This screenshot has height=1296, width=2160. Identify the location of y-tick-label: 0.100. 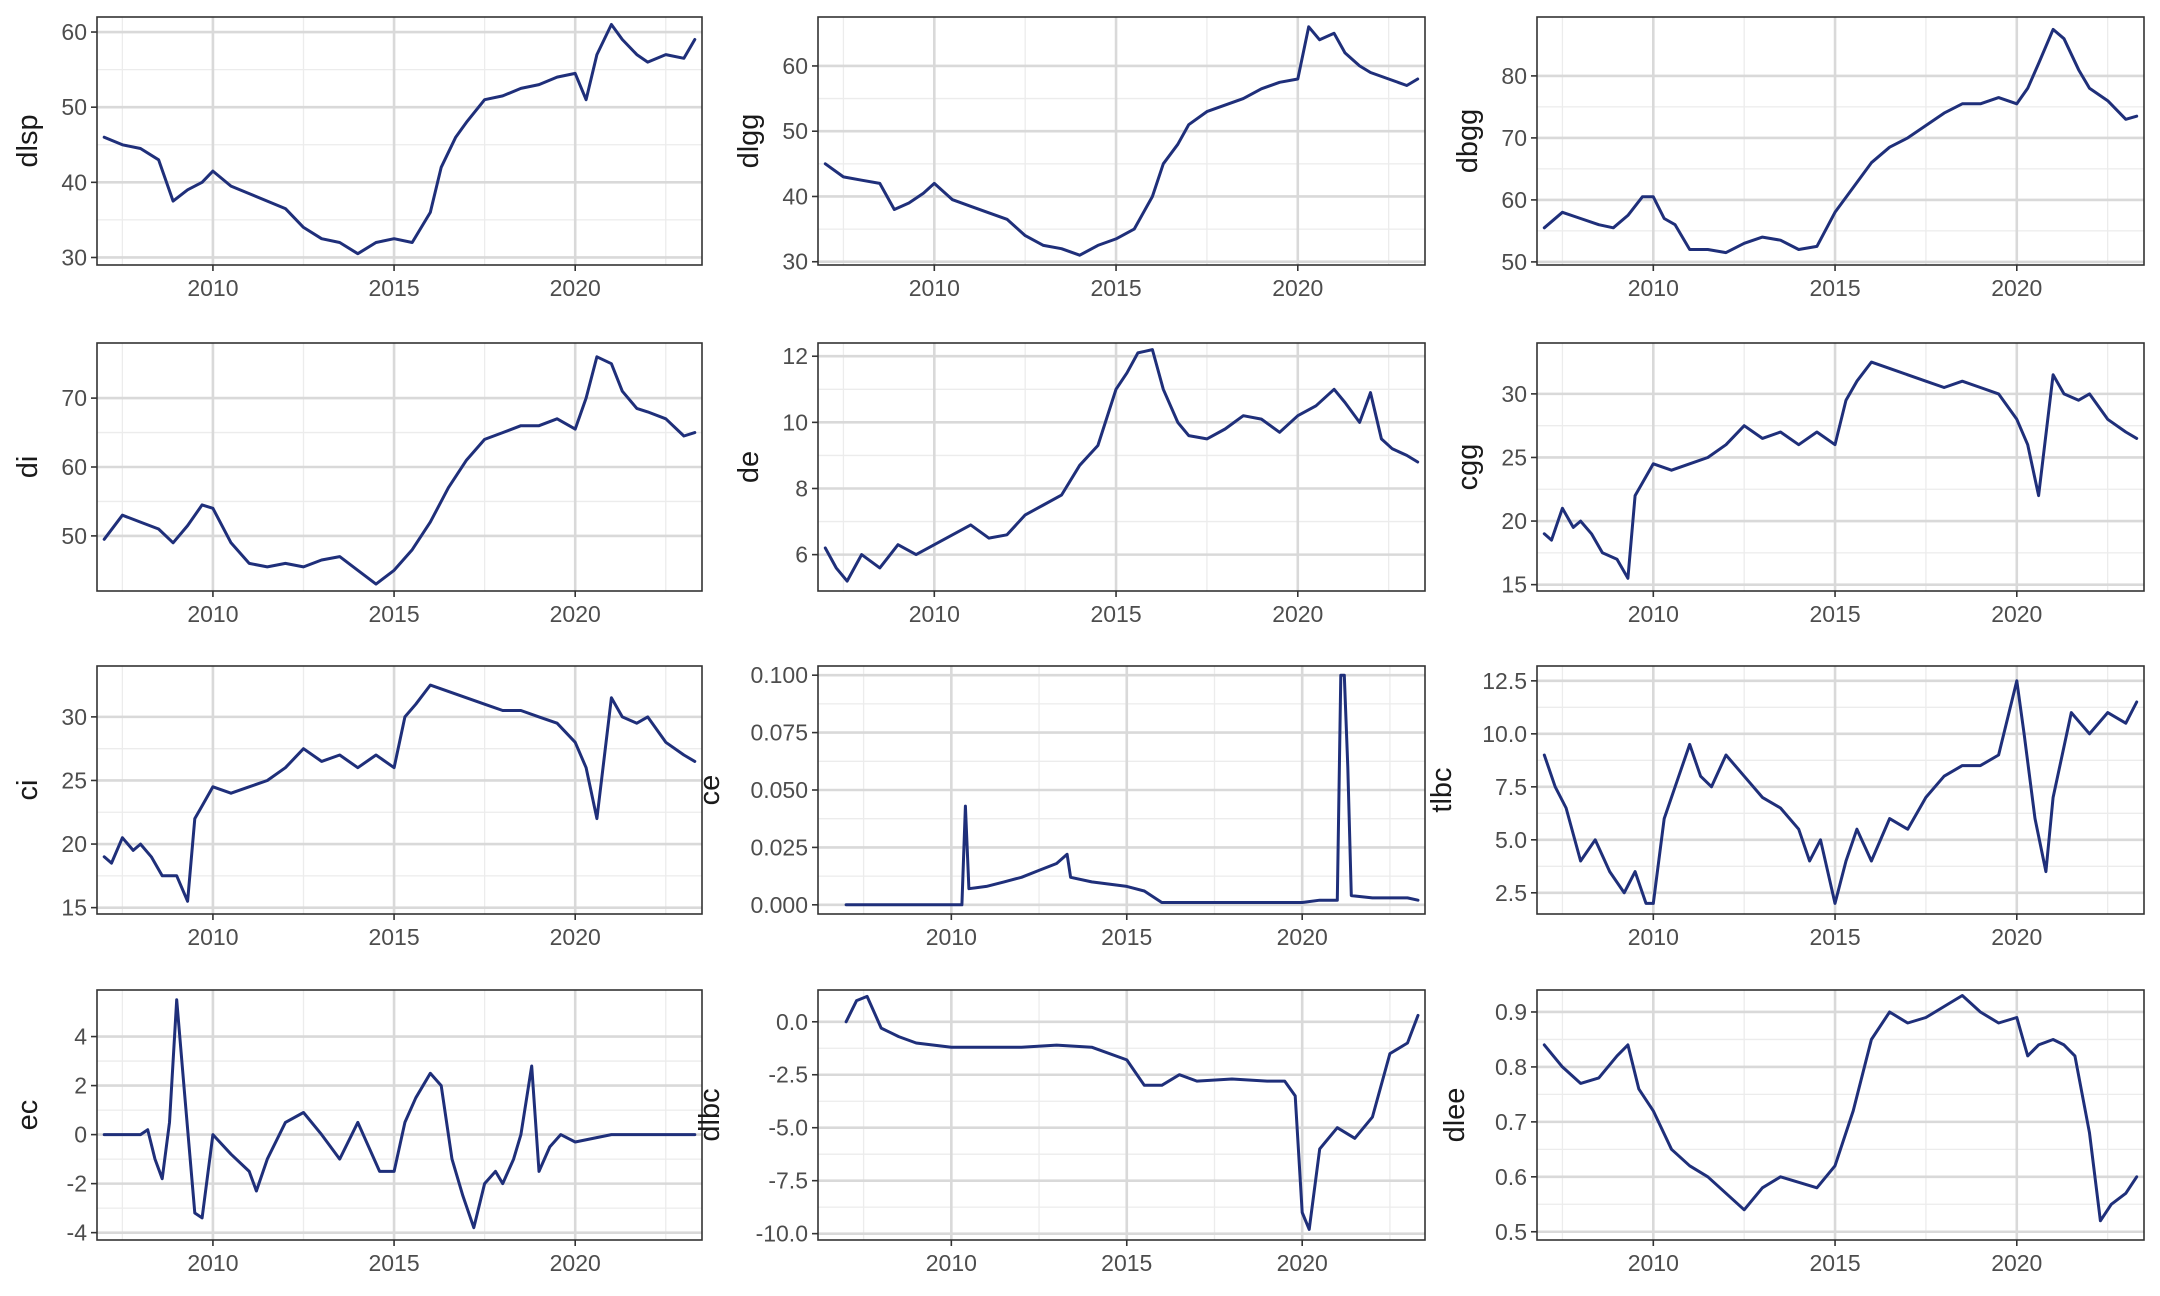
(779, 675).